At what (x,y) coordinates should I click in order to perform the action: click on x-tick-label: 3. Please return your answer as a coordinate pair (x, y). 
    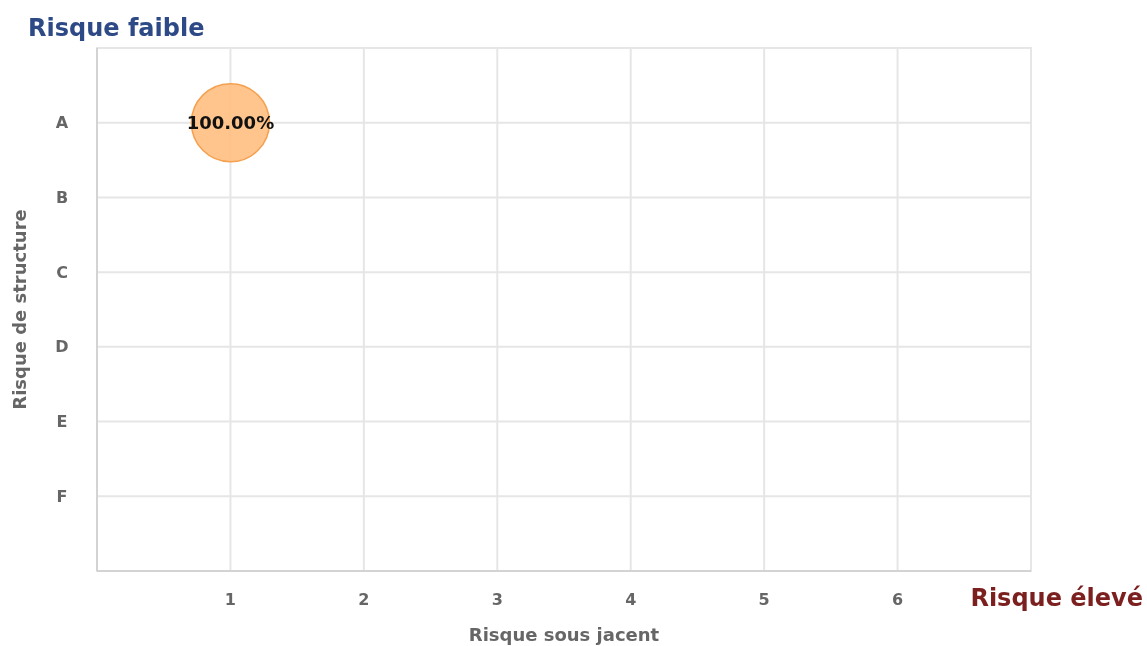
    Looking at the image, I should click on (497, 599).